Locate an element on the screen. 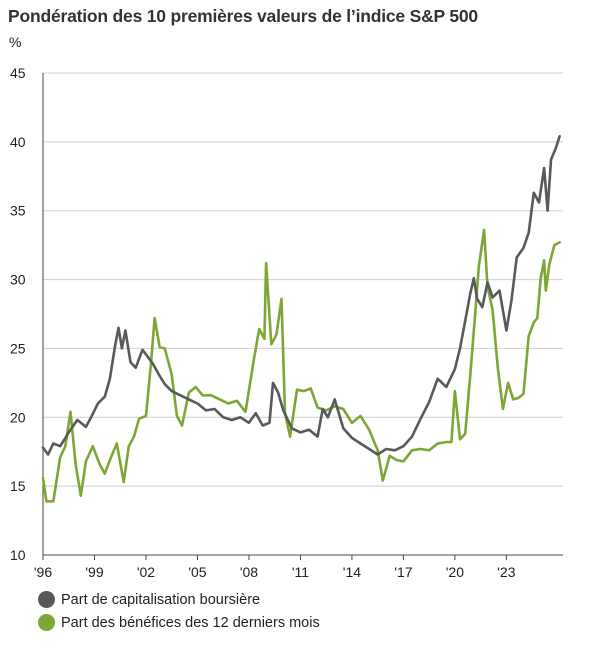 The height and width of the screenshot is (648, 592). y-tick-label-10: 10 is located at coordinates (18, 555).